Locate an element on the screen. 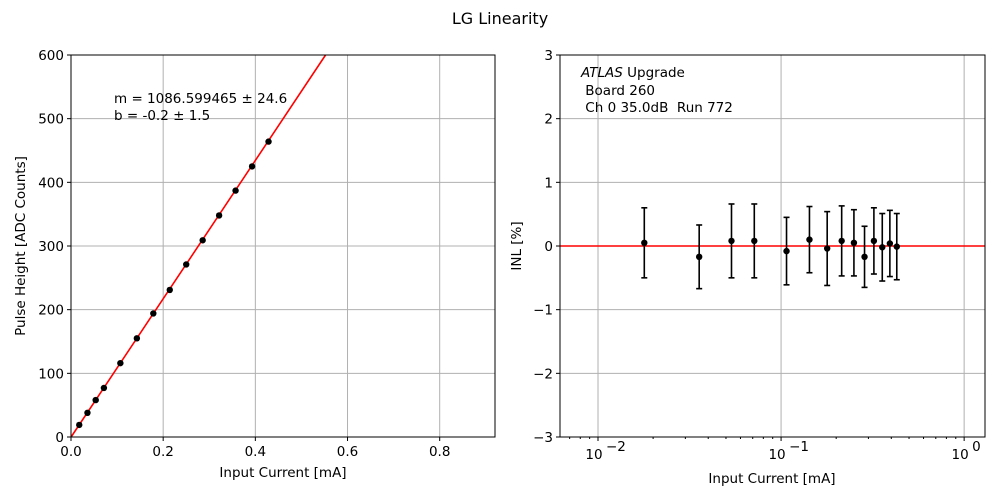  inl-x-tick-exponent: 0 is located at coordinates (976, 447).